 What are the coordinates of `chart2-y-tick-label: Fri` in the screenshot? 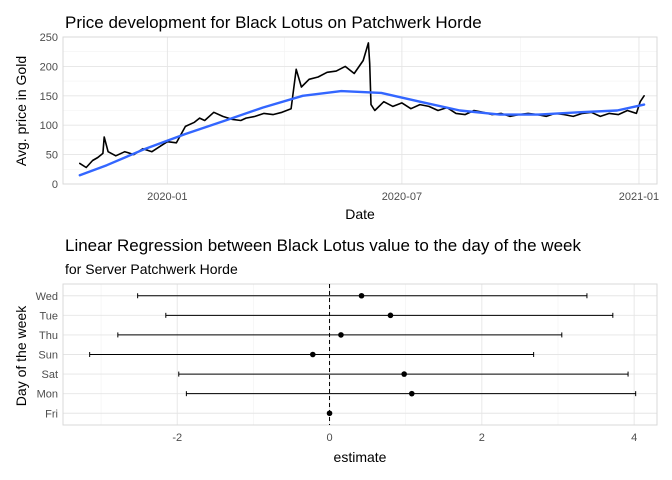 It's located at (51, 414).